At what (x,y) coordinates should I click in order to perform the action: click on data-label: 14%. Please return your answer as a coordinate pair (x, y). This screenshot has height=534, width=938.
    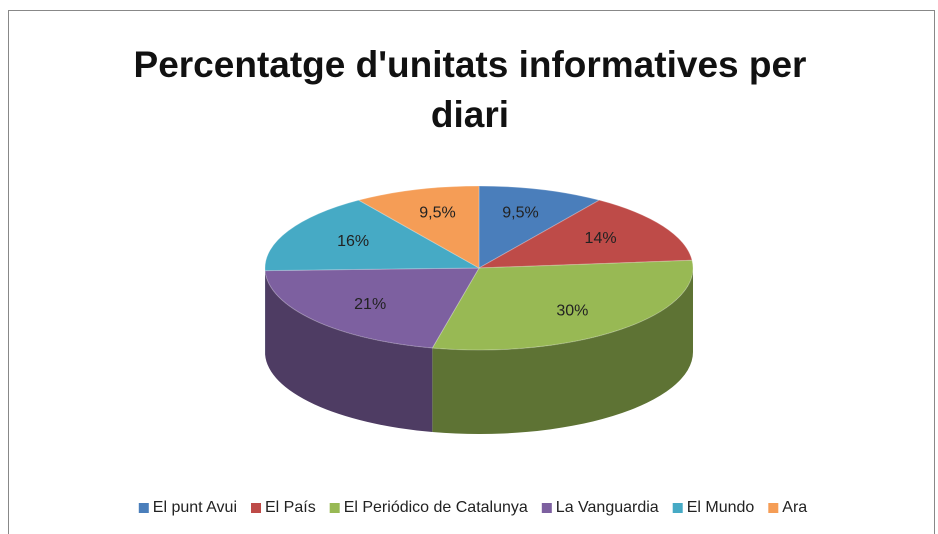
    Looking at the image, I should click on (601, 238).